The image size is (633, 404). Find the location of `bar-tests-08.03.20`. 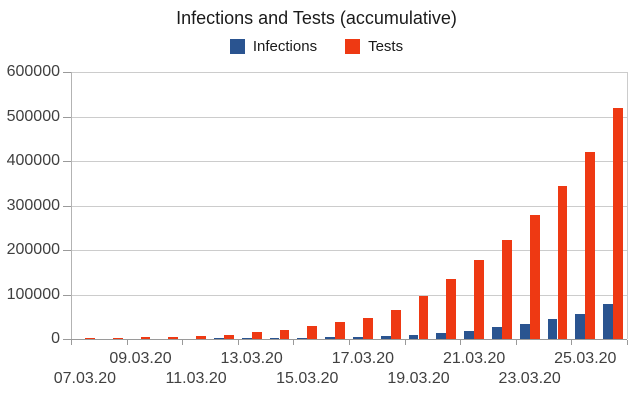

bar-tests-08.03.20 is located at coordinates (117, 338).